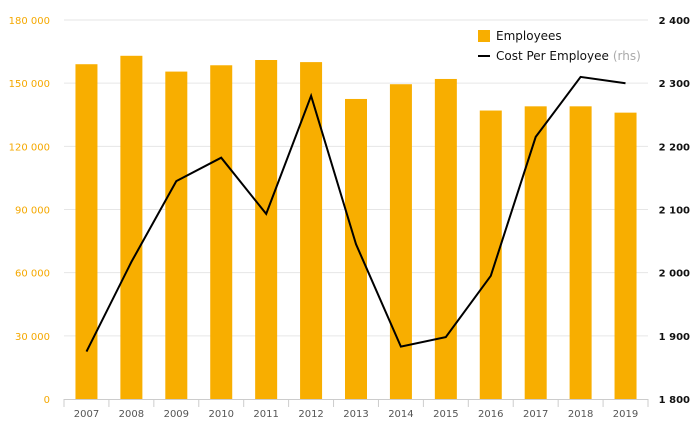 This screenshot has width=700, height=433. Describe the element at coordinates (674, 400) in the screenshot. I see `right-tick-label: 1 800` at that location.